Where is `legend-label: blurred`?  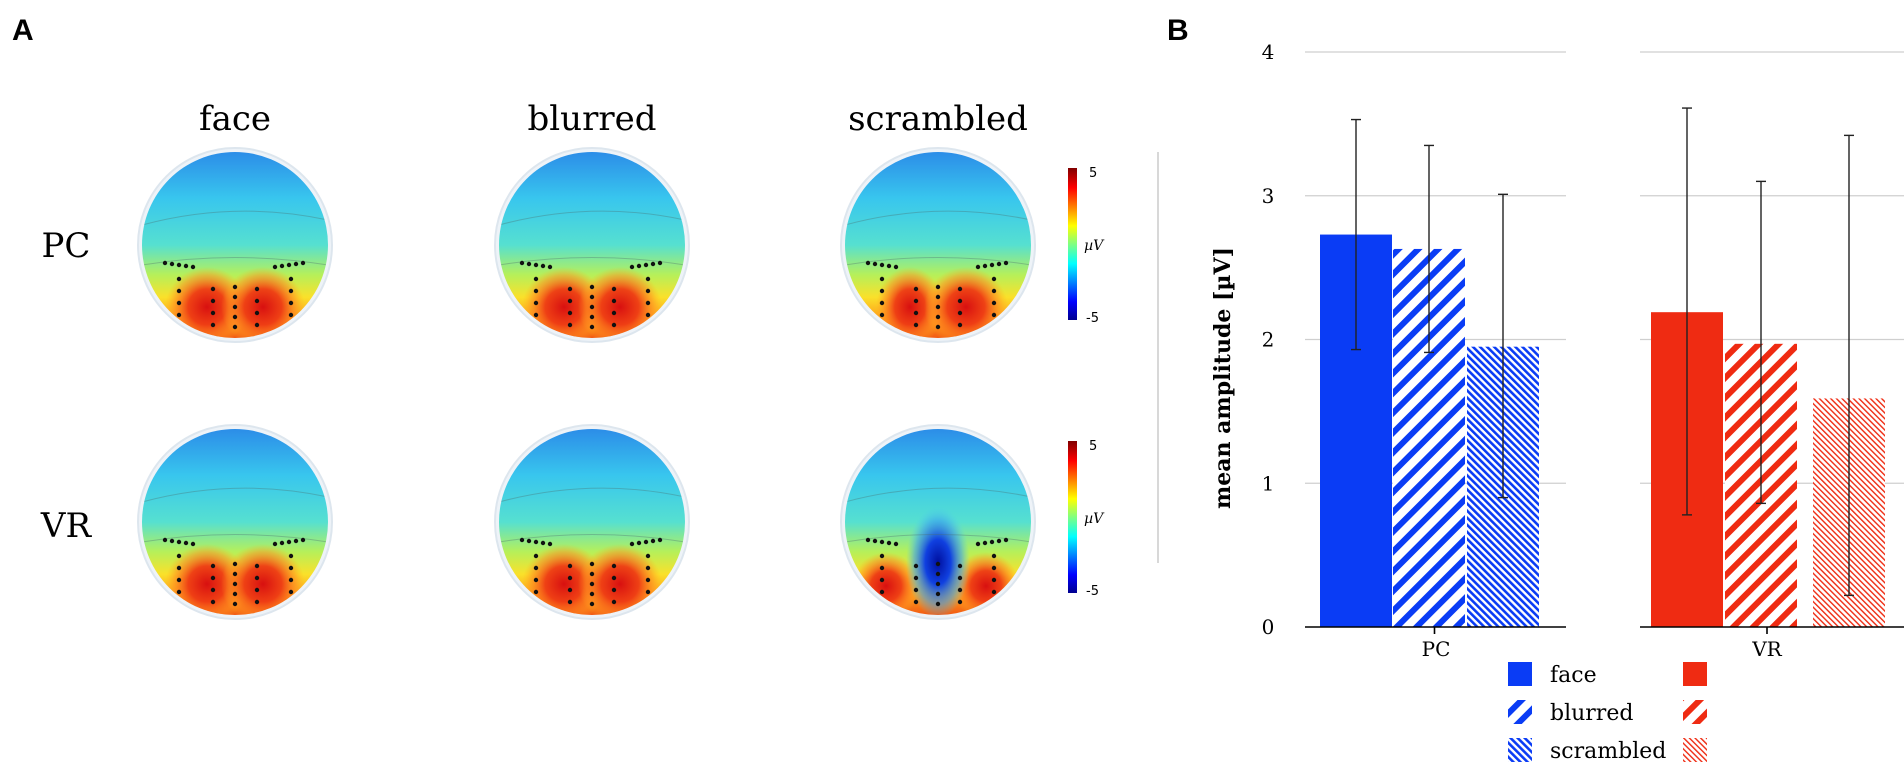 legend-label: blurred is located at coordinates (1591, 713).